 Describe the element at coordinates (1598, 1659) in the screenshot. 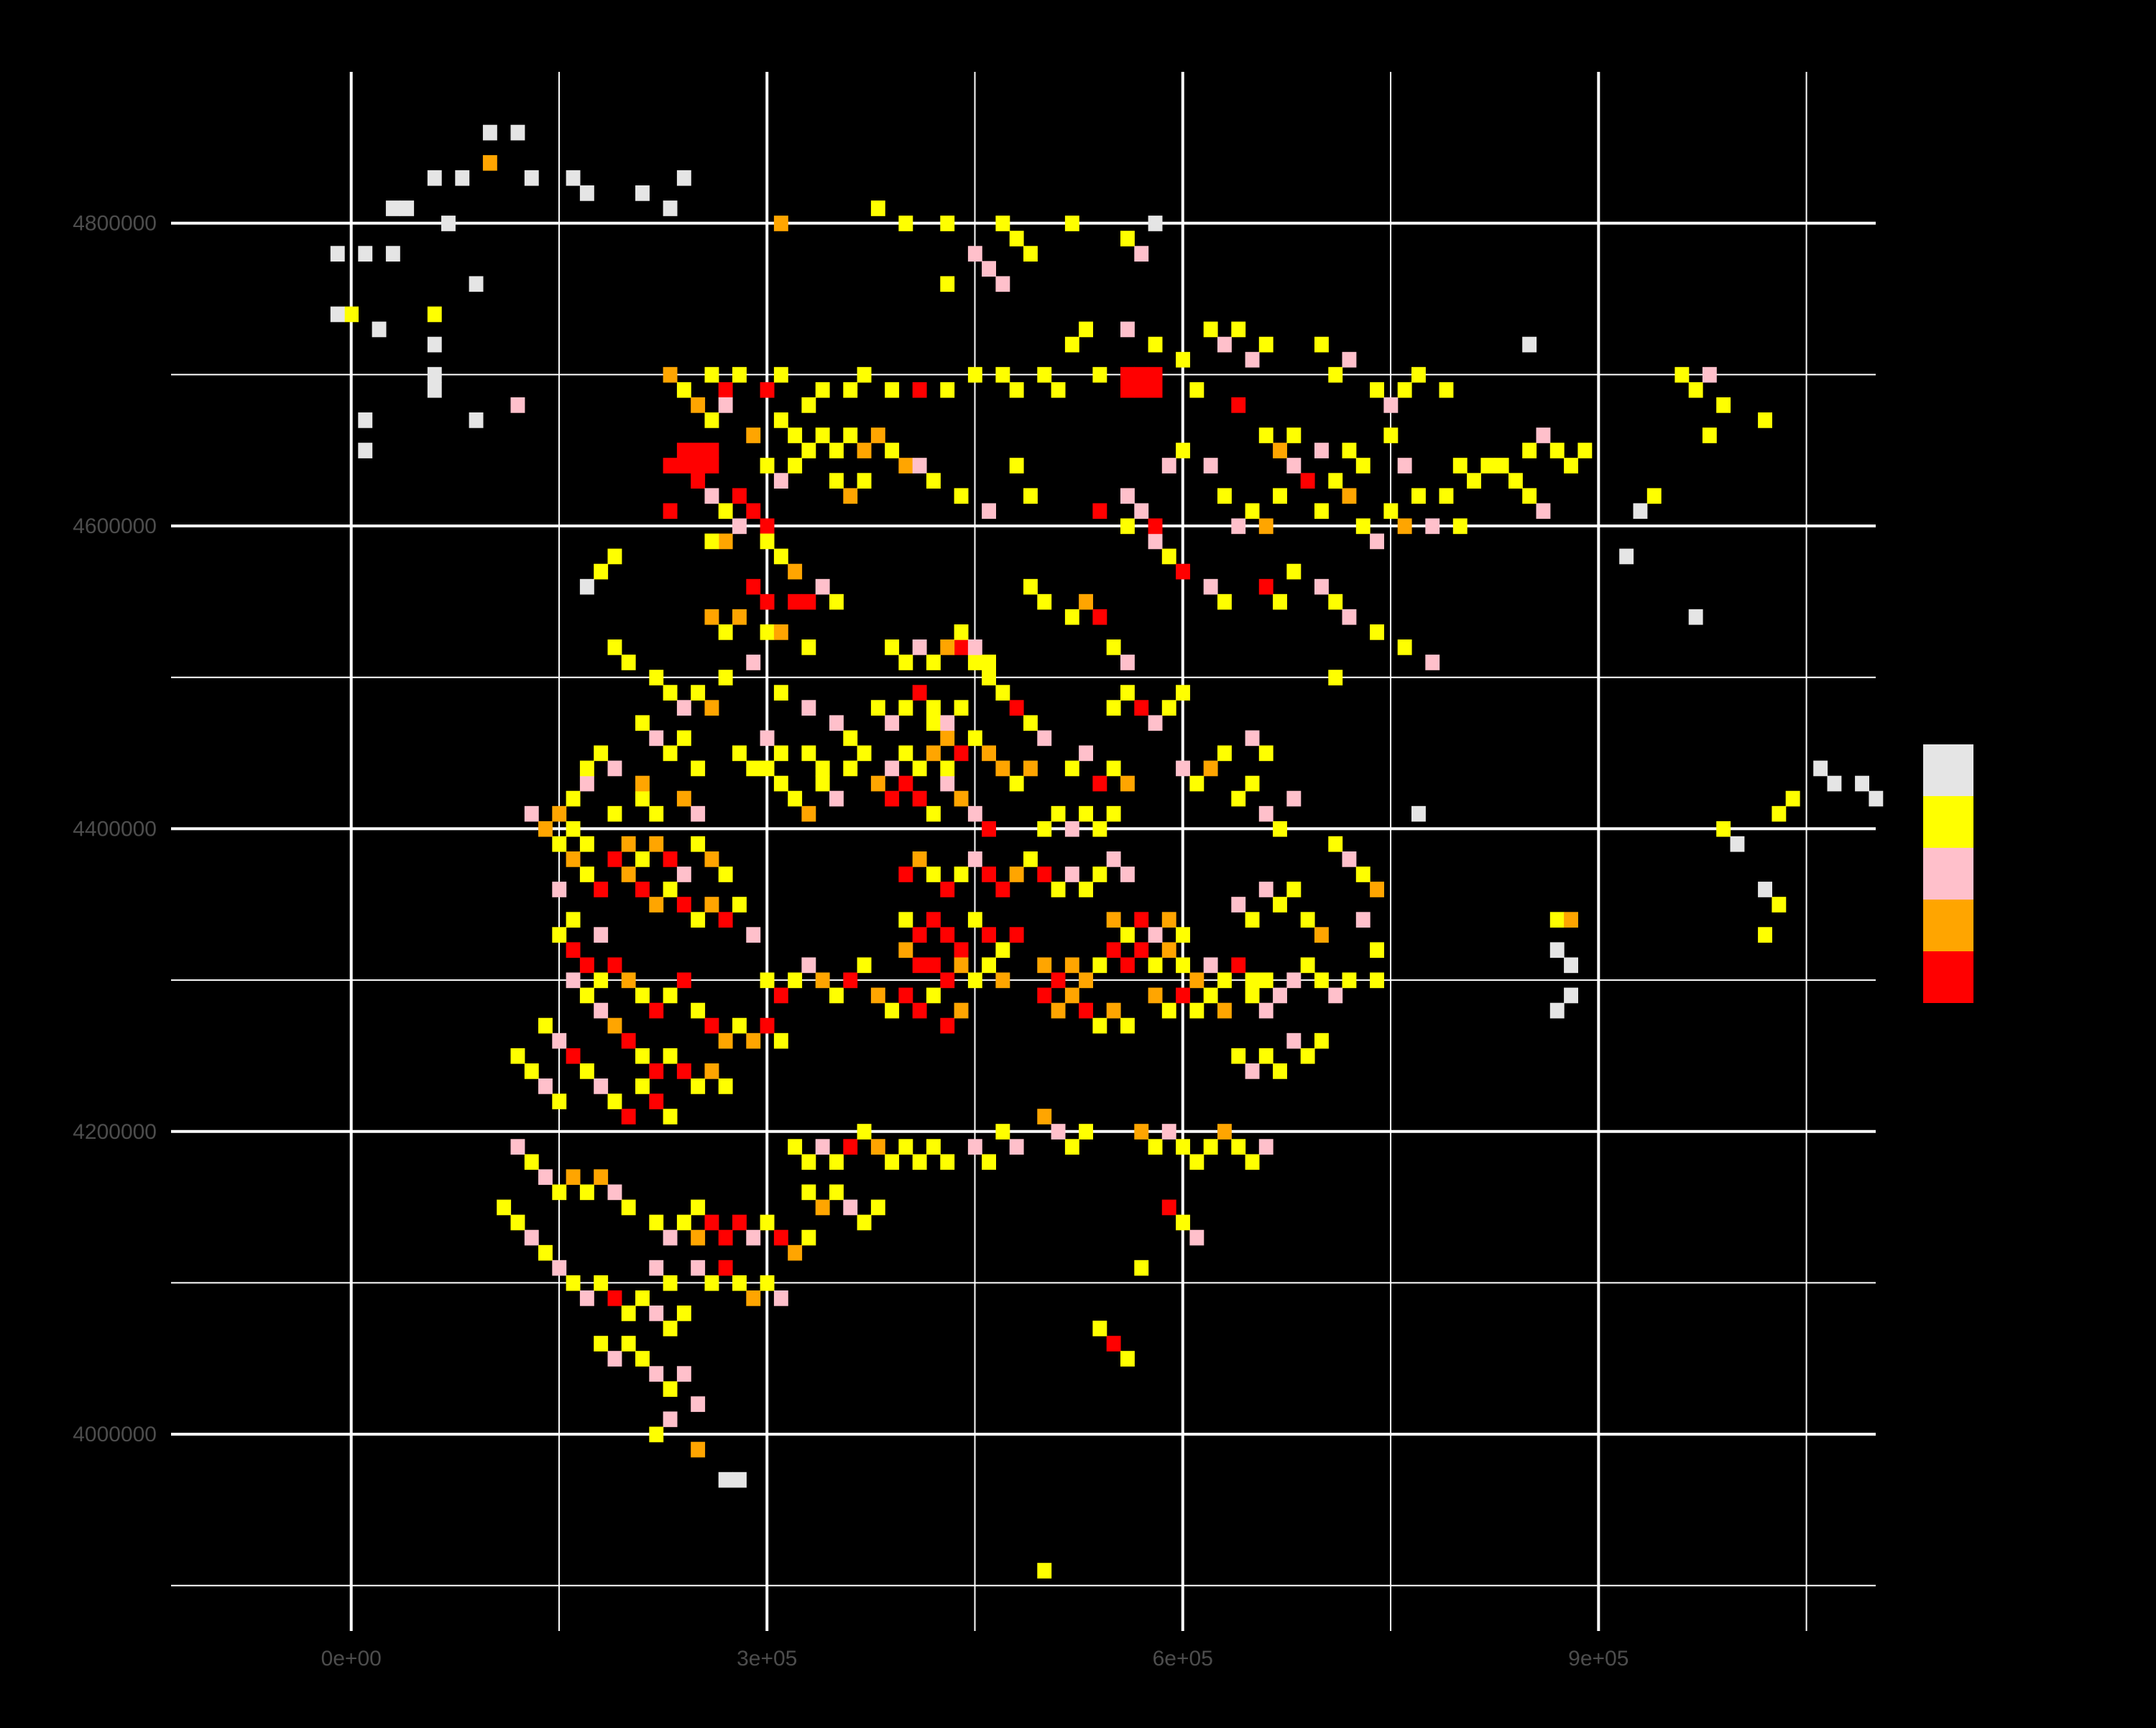

I see `x-tick-label: 9e+05` at that location.